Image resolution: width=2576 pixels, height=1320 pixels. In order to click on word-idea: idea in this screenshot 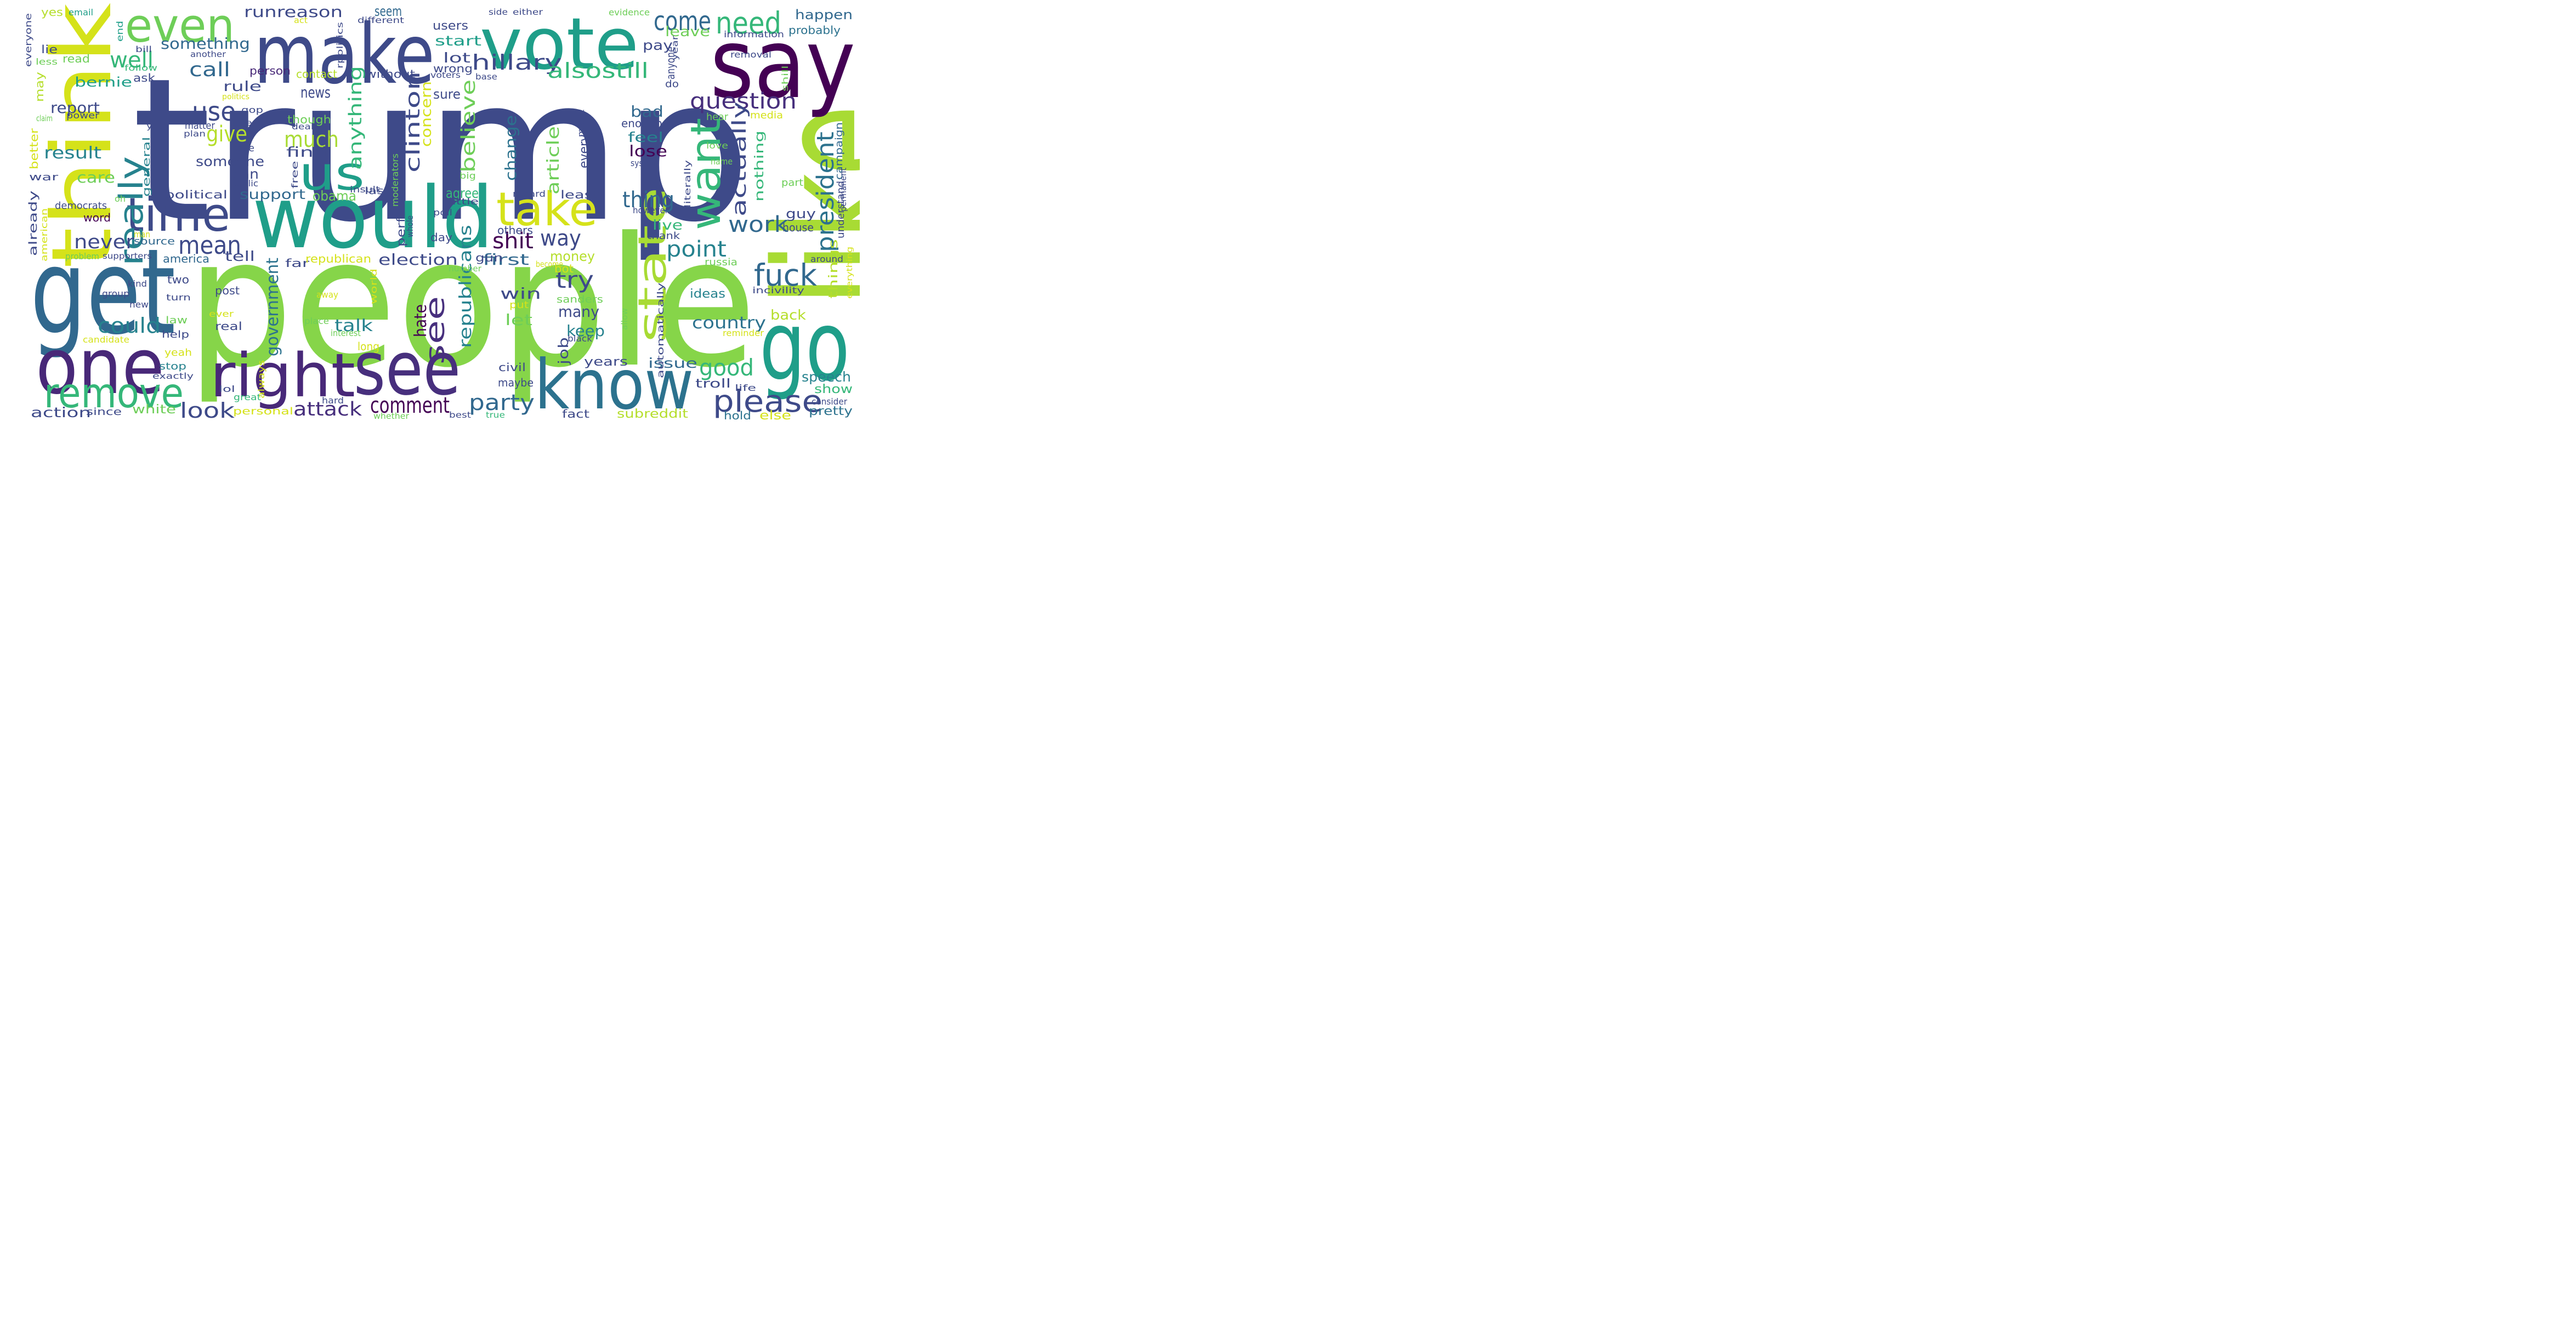, I will do `click(247, 123)`.